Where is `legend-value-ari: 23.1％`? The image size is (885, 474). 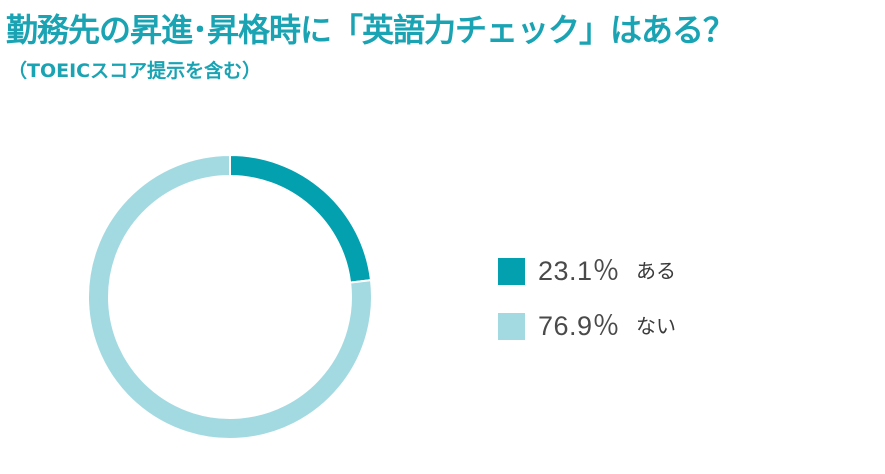 legend-value-ari: 23.1％ is located at coordinates (579, 271).